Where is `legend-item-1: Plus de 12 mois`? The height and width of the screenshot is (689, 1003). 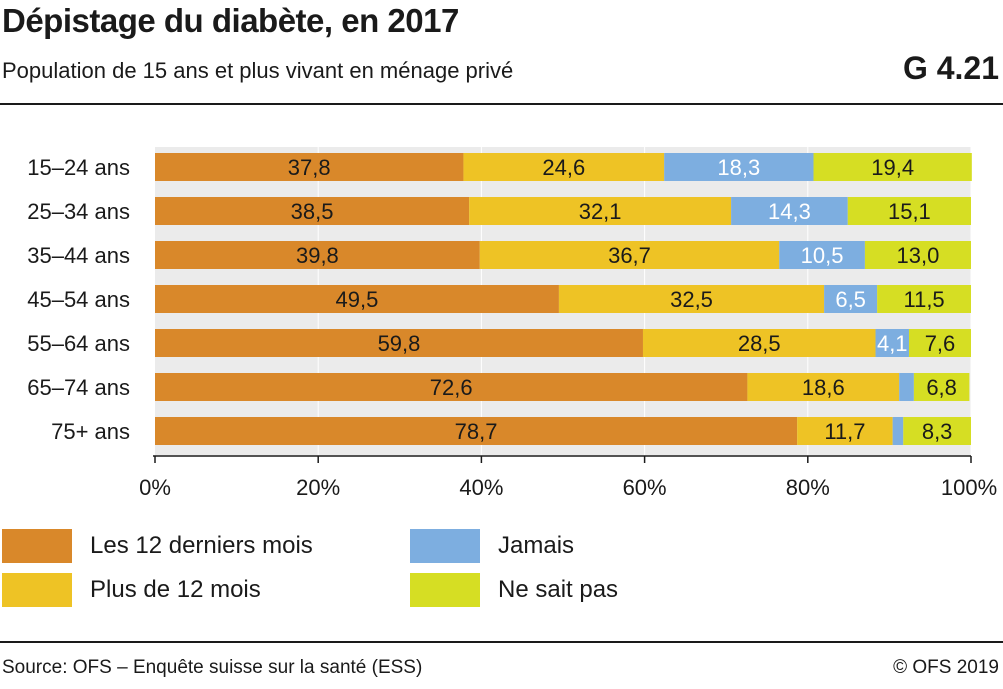 legend-item-1: Plus de 12 mois is located at coordinates (131, 590).